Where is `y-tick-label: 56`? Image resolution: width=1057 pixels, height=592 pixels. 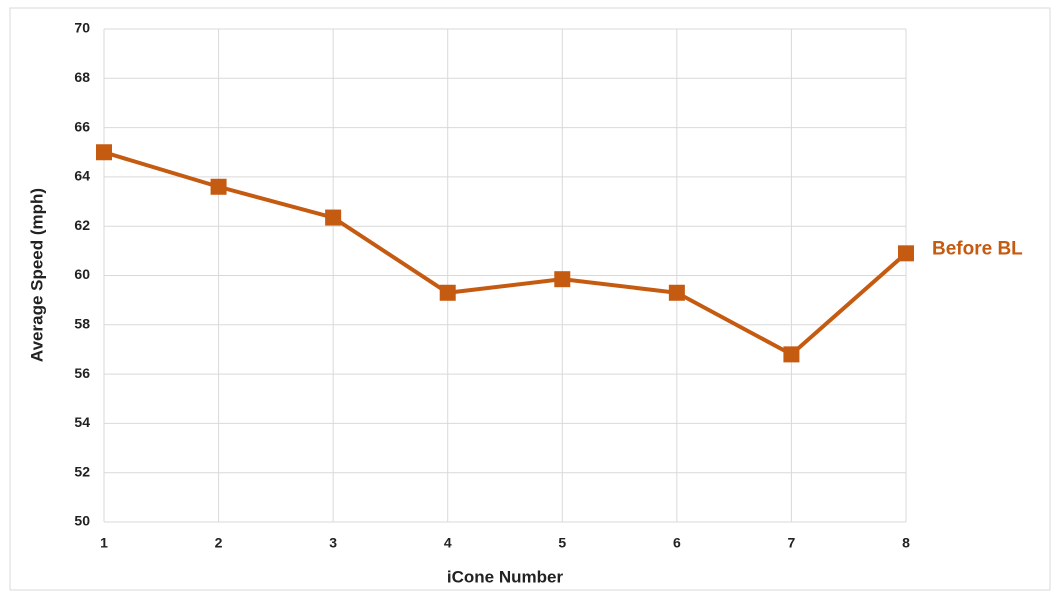
y-tick-label: 56 is located at coordinates (82, 373).